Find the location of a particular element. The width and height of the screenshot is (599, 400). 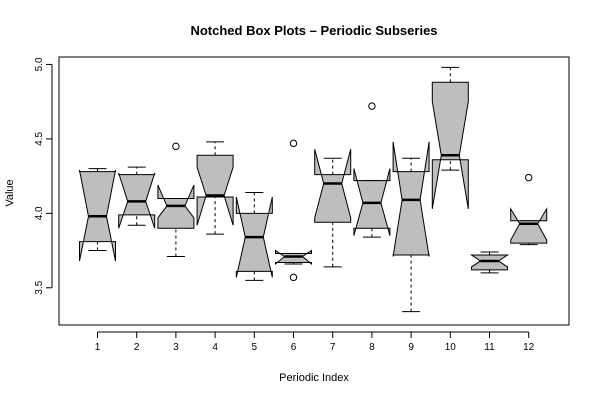

y-tick-label: 4.0 is located at coordinates (39, 213).